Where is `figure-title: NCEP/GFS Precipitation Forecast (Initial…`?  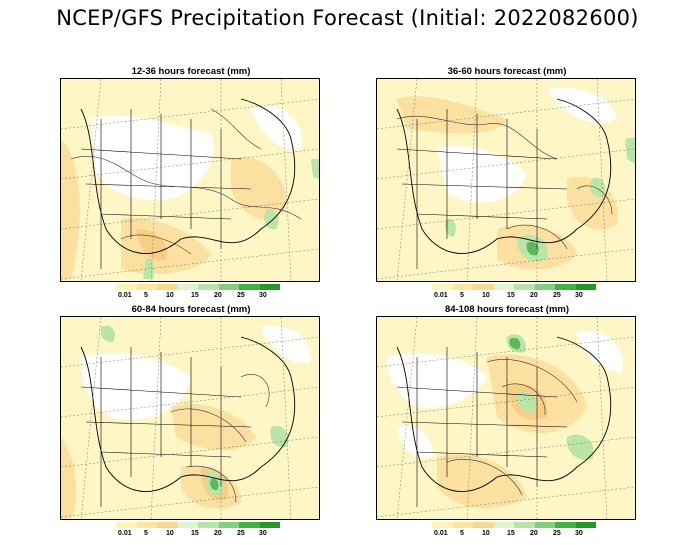 figure-title: NCEP/GFS Precipitation Forecast (Initial… is located at coordinates (347, 18).